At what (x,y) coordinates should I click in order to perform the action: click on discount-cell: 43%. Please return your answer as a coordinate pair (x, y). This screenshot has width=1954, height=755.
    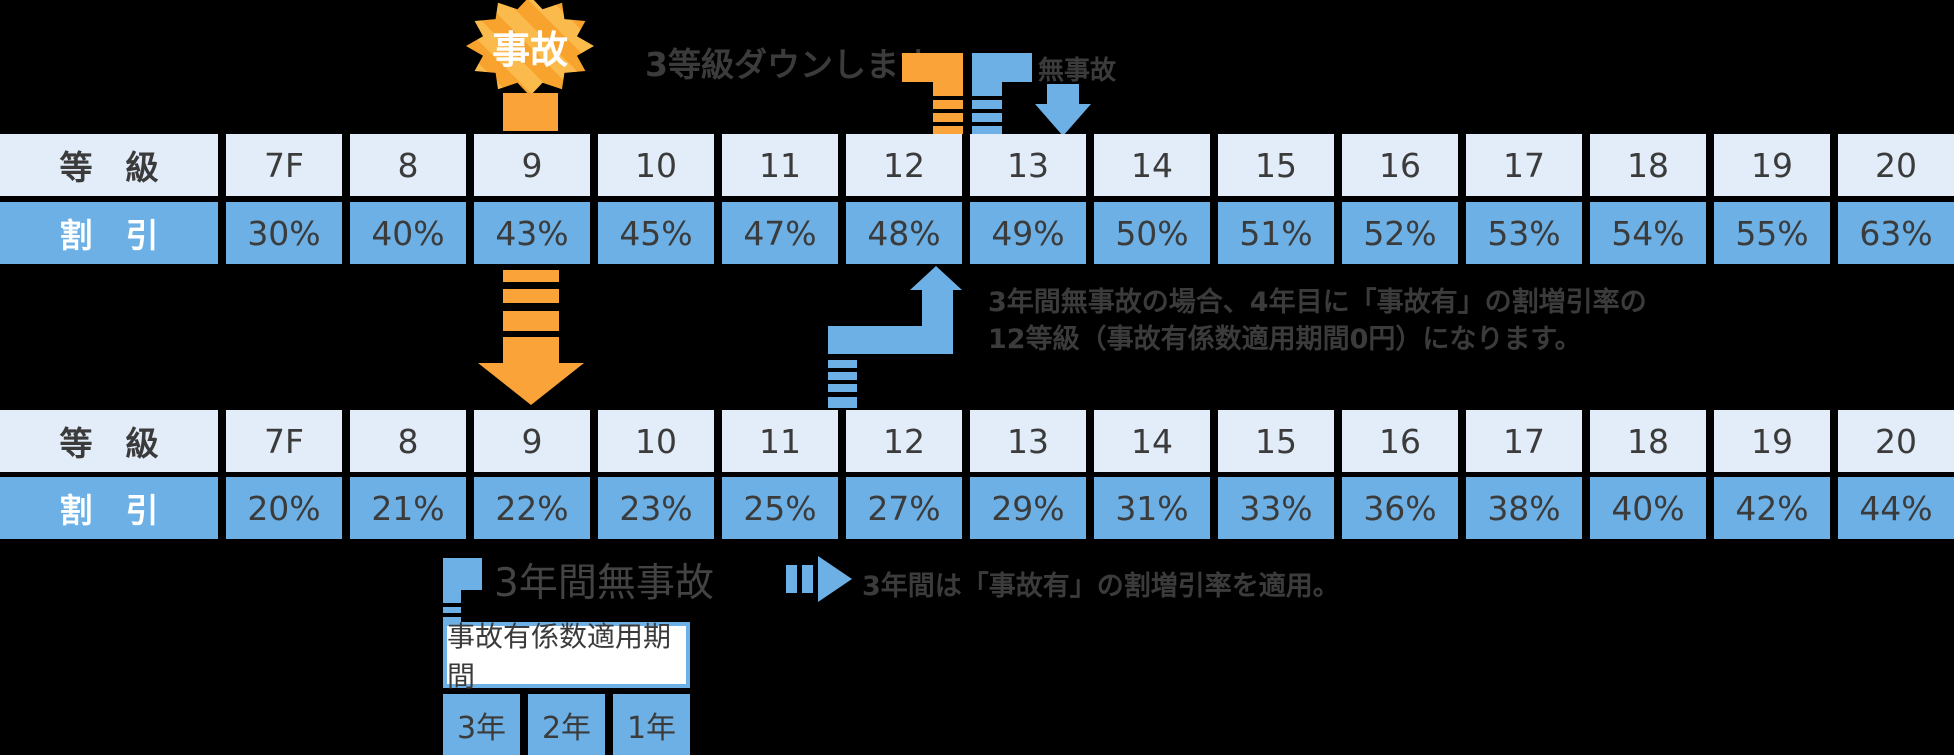
    Looking at the image, I should click on (532, 233).